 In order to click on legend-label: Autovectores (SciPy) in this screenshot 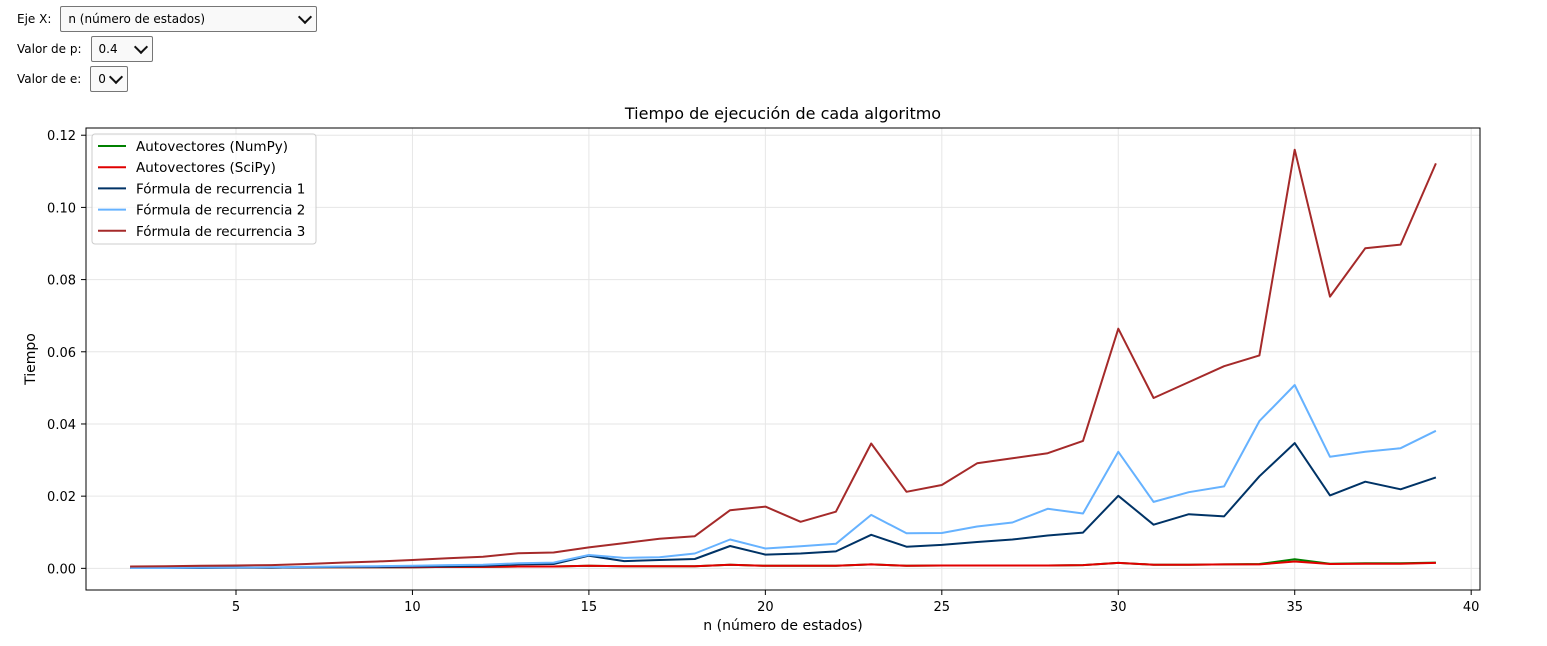, I will do `click(206, 168)`.